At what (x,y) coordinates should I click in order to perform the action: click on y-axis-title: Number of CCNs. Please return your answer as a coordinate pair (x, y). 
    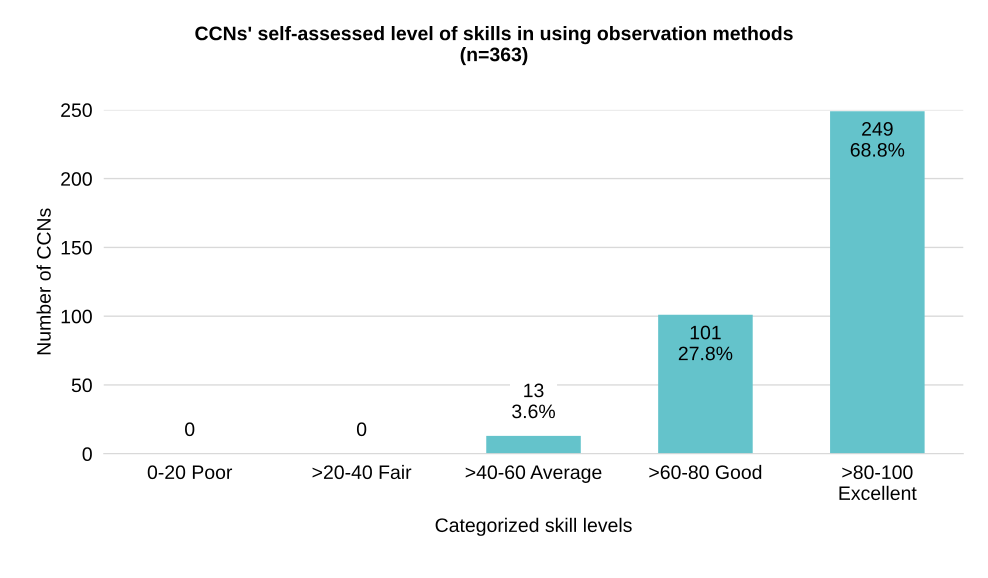
    Looking at the image, I should click on (43, 281).